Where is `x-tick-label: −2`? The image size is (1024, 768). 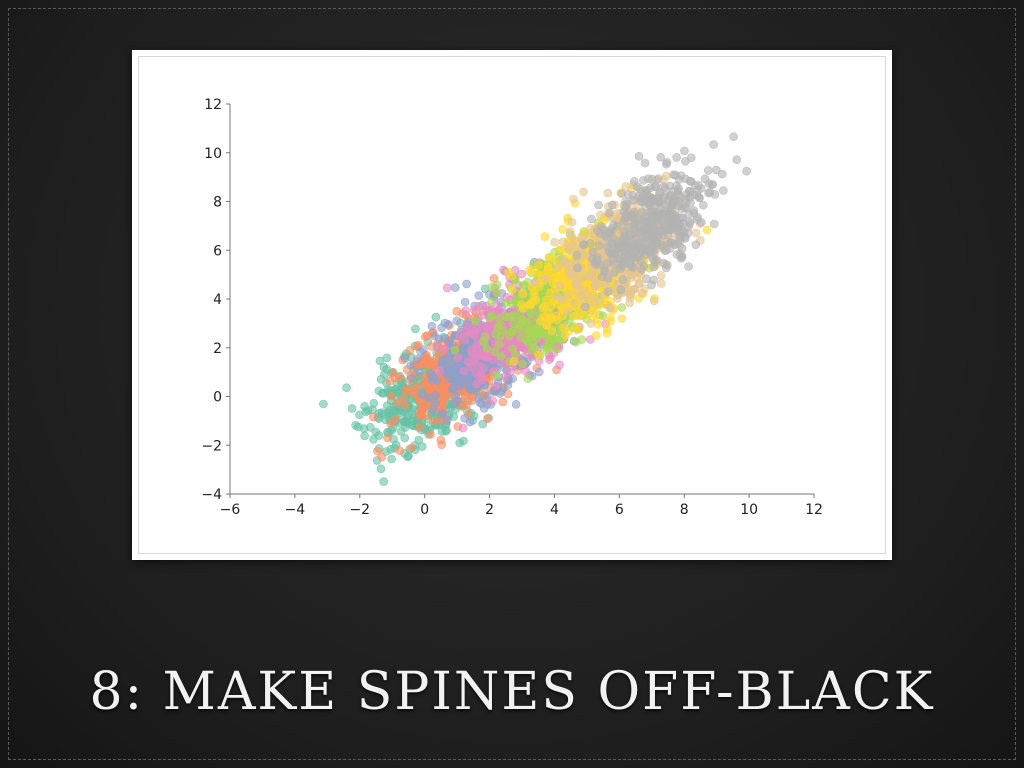 x-tick-label: −2 is located at coordinates (359, 510).